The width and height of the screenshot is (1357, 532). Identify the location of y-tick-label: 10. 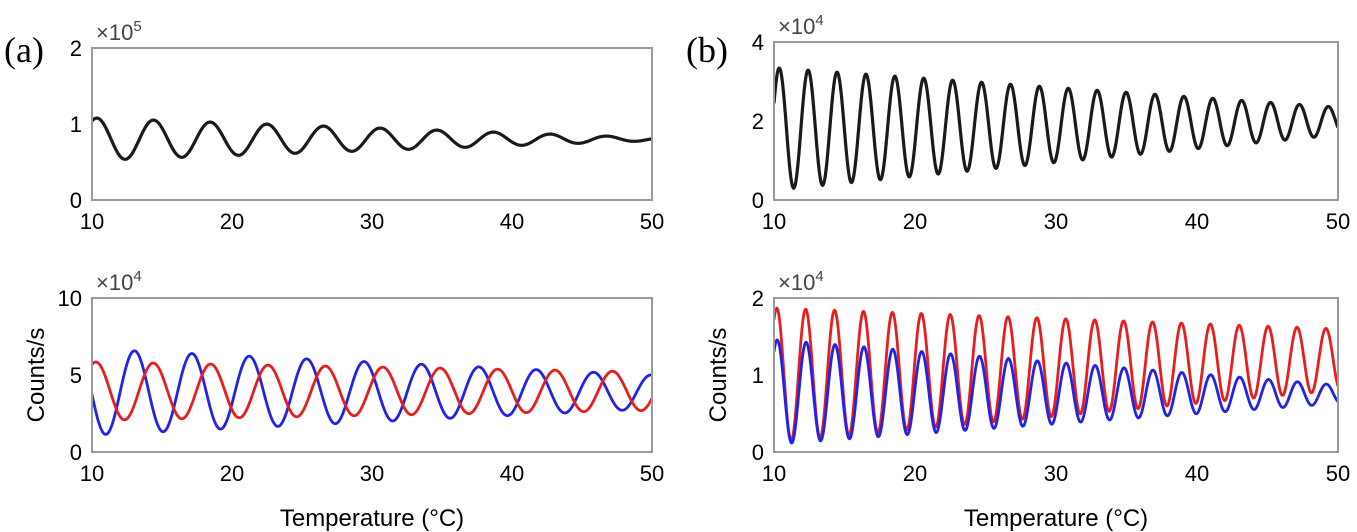
(70, 298).